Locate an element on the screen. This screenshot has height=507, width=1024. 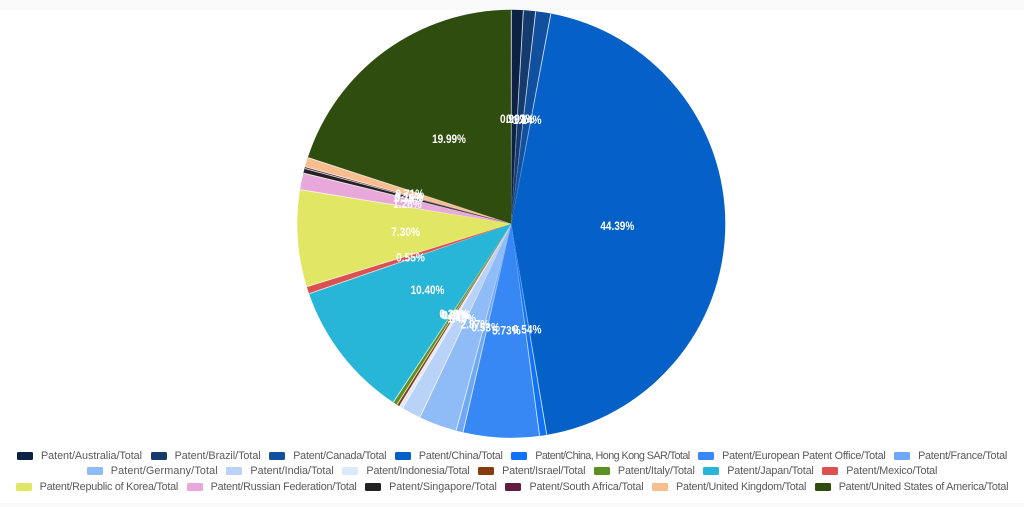
svg-text: 1.14% is located at coordinates (527, 120).